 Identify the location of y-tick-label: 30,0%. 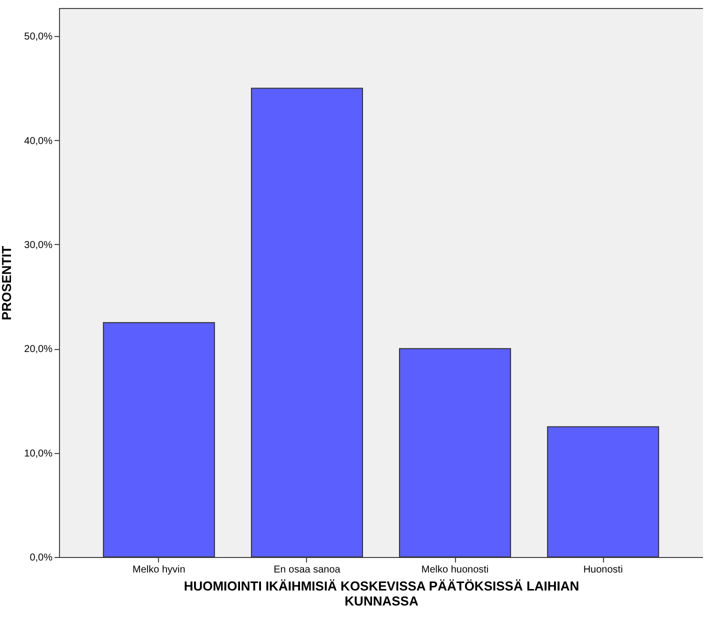
(38, 245).